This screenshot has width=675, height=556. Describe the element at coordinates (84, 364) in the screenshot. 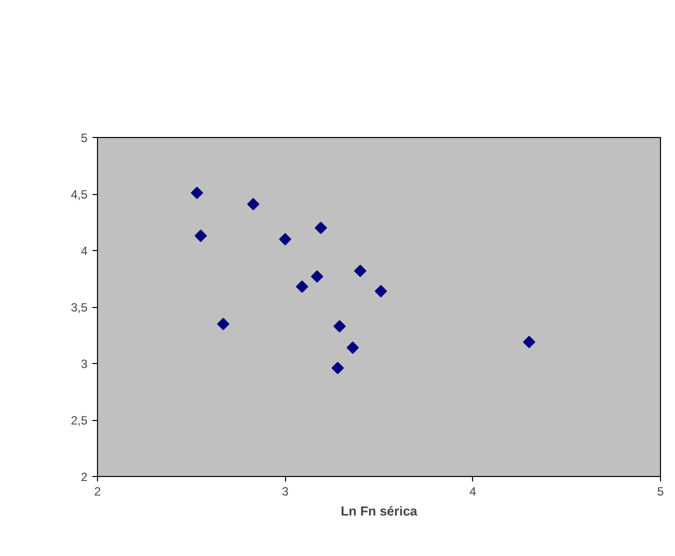

I see `y-tick-label: 3` at that location.